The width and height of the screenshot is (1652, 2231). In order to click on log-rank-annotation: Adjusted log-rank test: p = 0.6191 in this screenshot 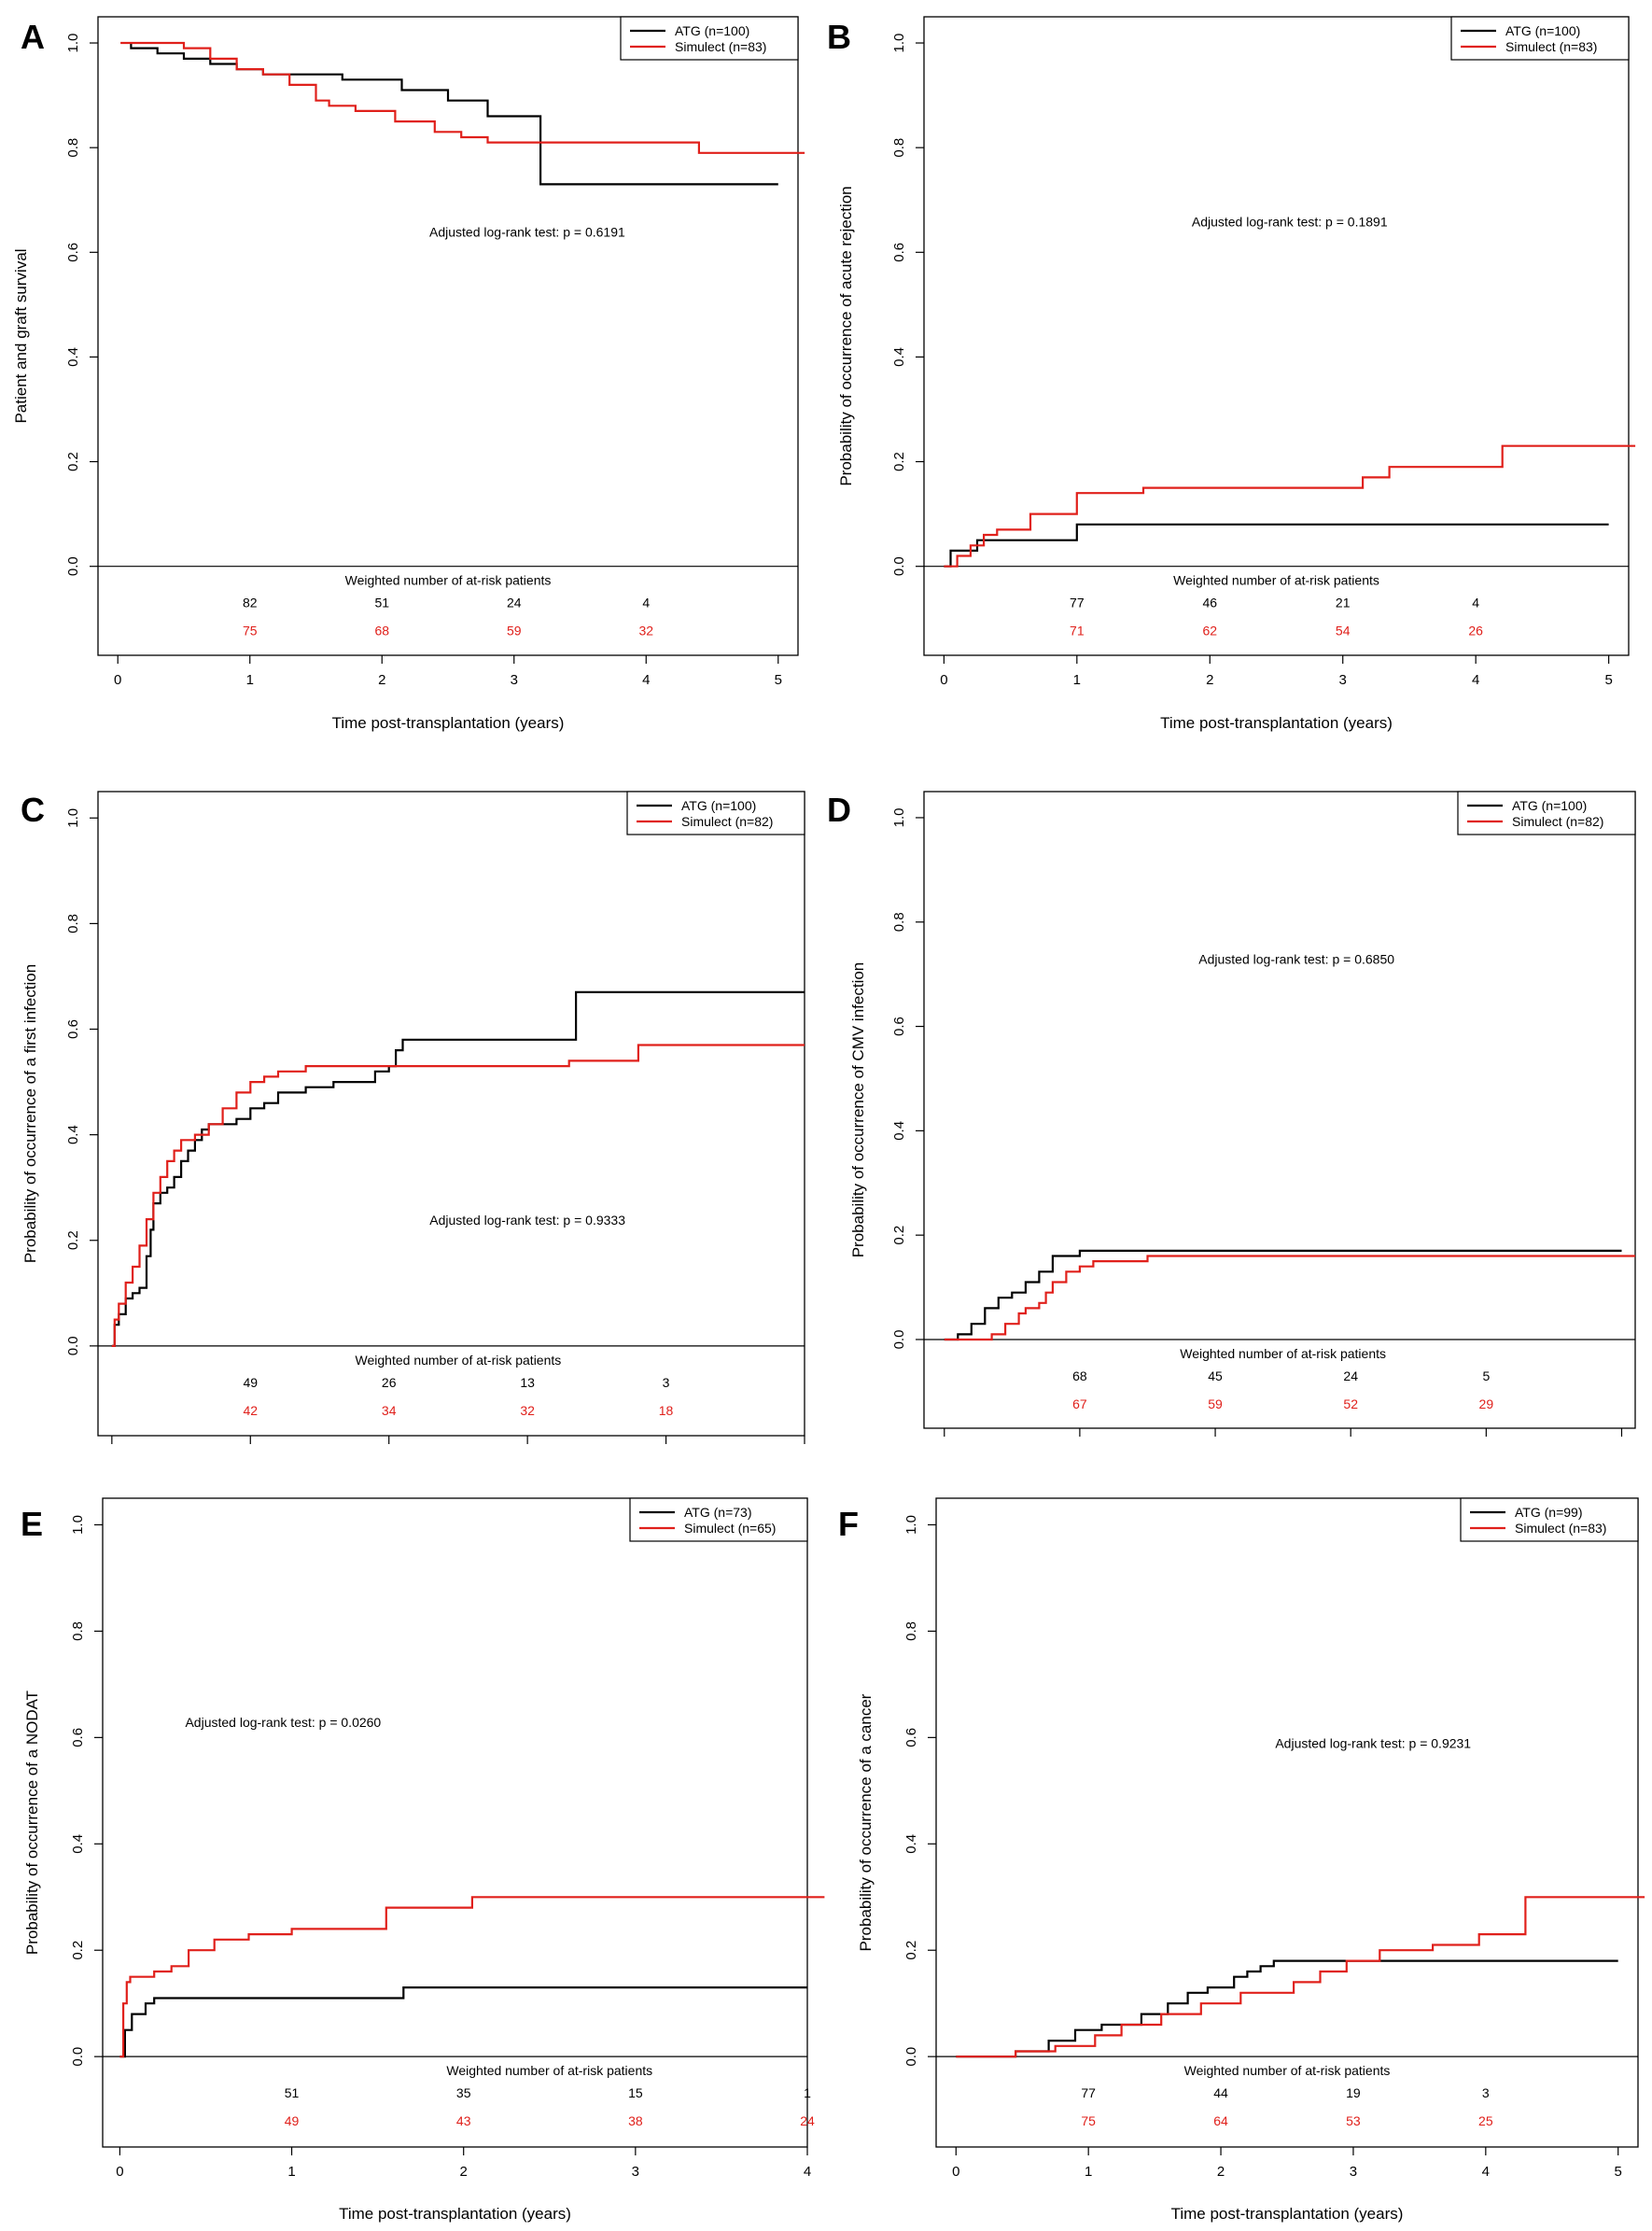, I will do `click(527, 231)`.